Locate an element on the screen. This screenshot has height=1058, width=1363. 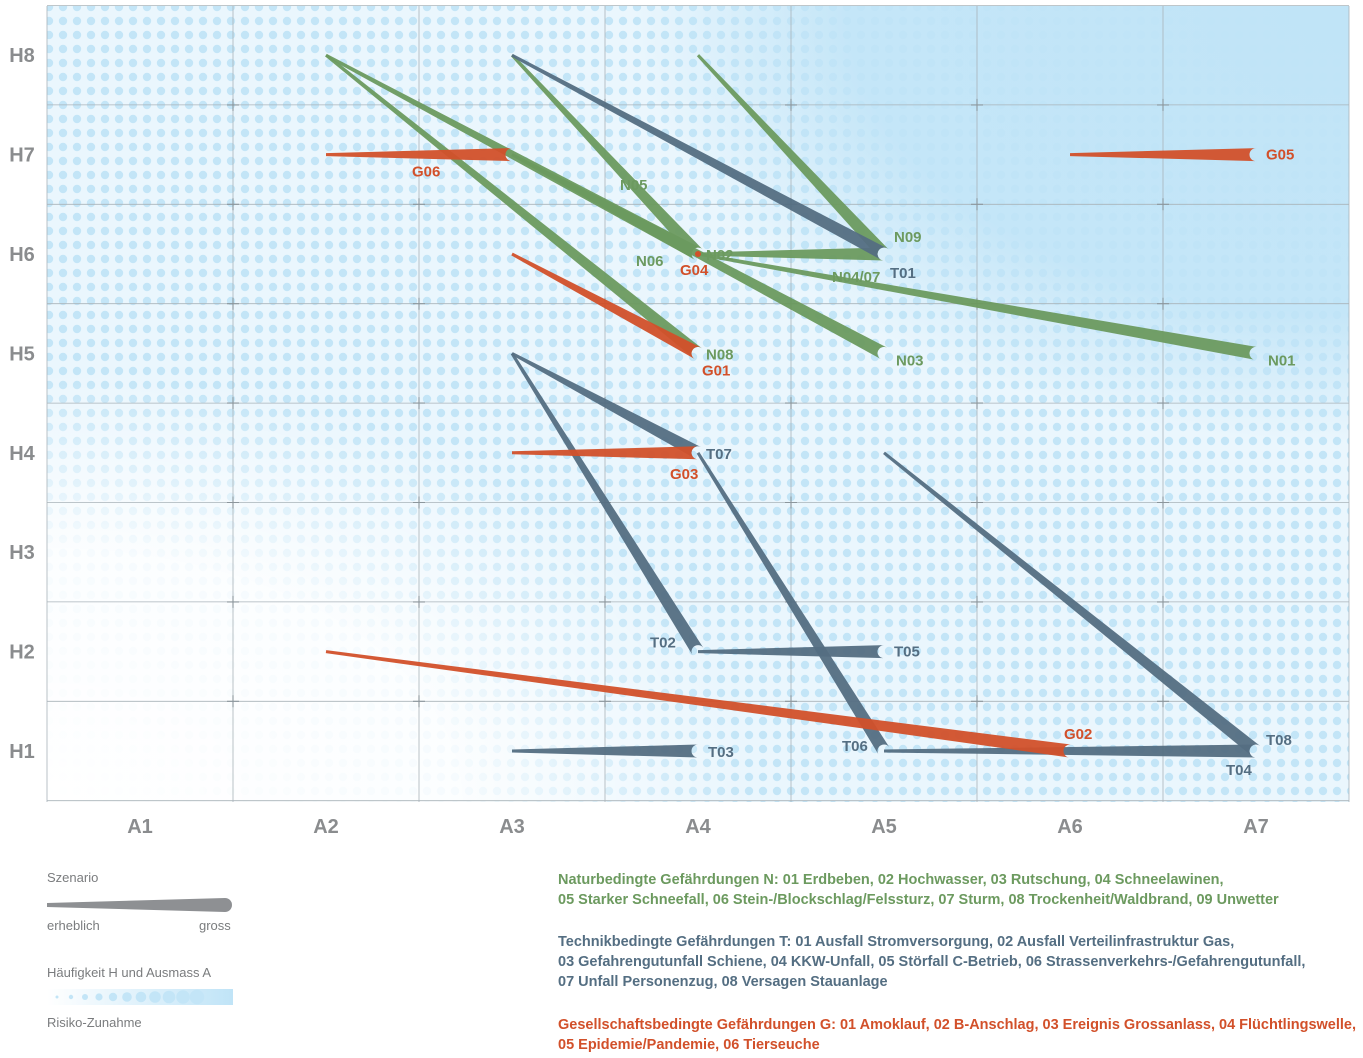
x-tick-label: A4 is located at coordinates (698, 827).